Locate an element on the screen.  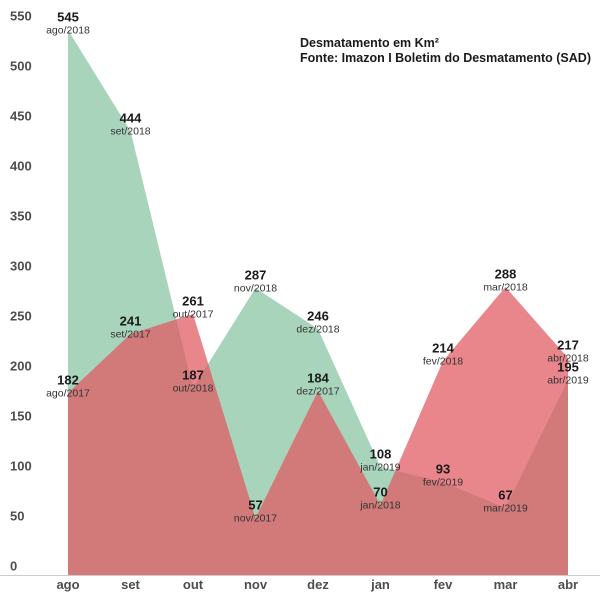
y-tick-label-350: 350 is located at coordinates (21, 216).